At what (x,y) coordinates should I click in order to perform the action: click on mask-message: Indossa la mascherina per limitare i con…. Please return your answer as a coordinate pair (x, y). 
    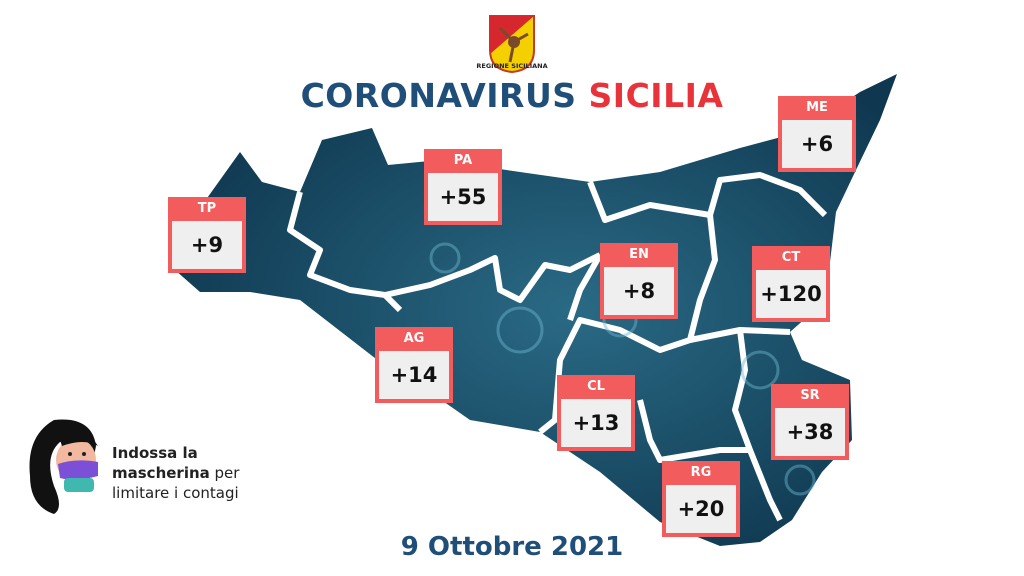
    Looking at the image, I should click on (176, 473).